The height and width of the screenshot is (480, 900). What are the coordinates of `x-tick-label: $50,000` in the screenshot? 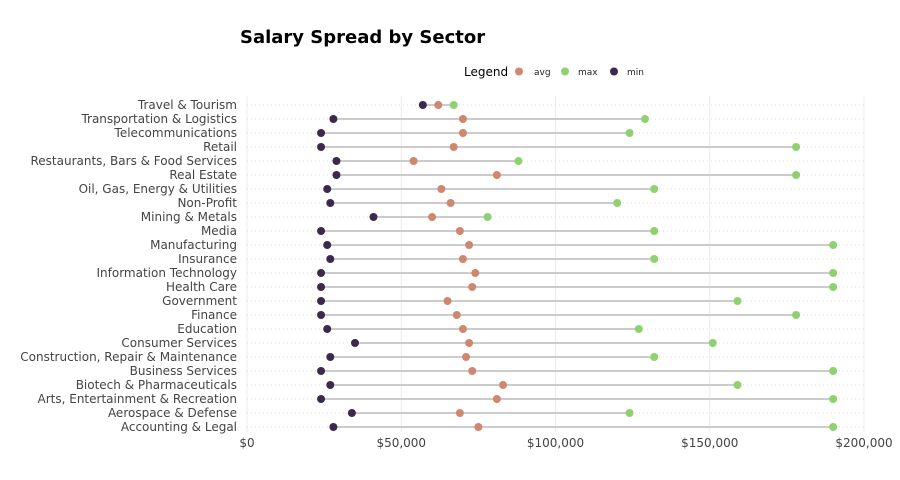 It's located at (401, 443).